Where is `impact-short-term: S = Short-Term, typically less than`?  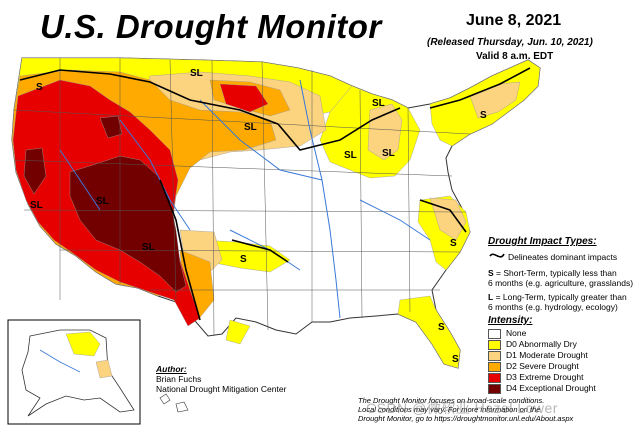 impact-short-term: S = Short-Term, typically less than is located at coordinates (563, 273).